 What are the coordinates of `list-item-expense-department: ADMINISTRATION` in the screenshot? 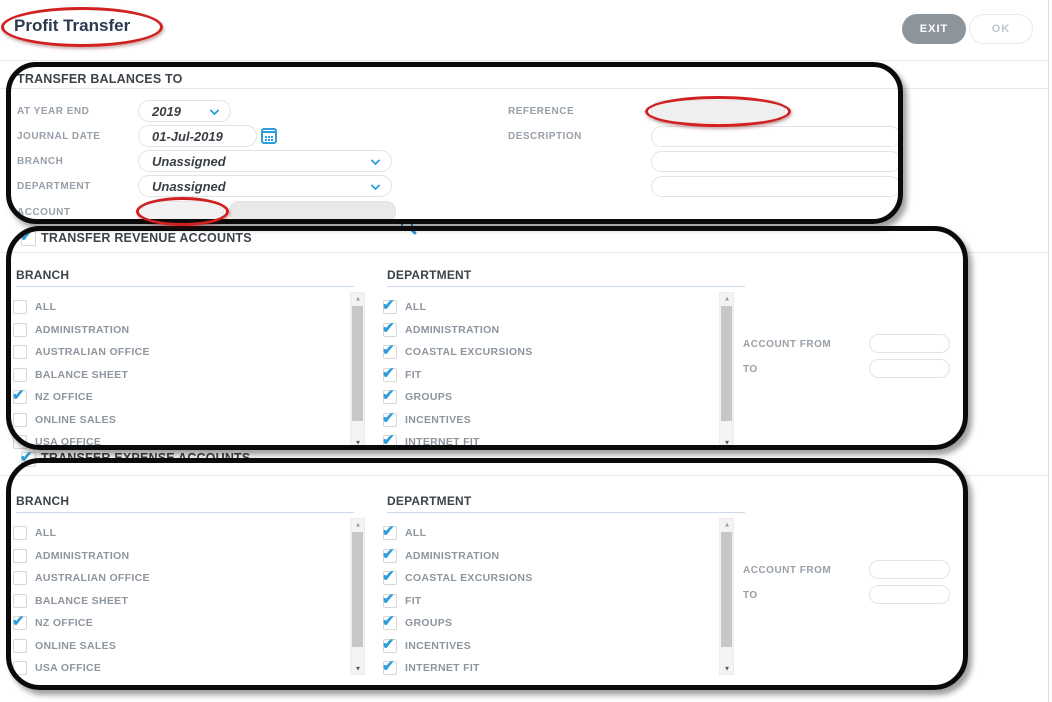 It's located at (440, 555).